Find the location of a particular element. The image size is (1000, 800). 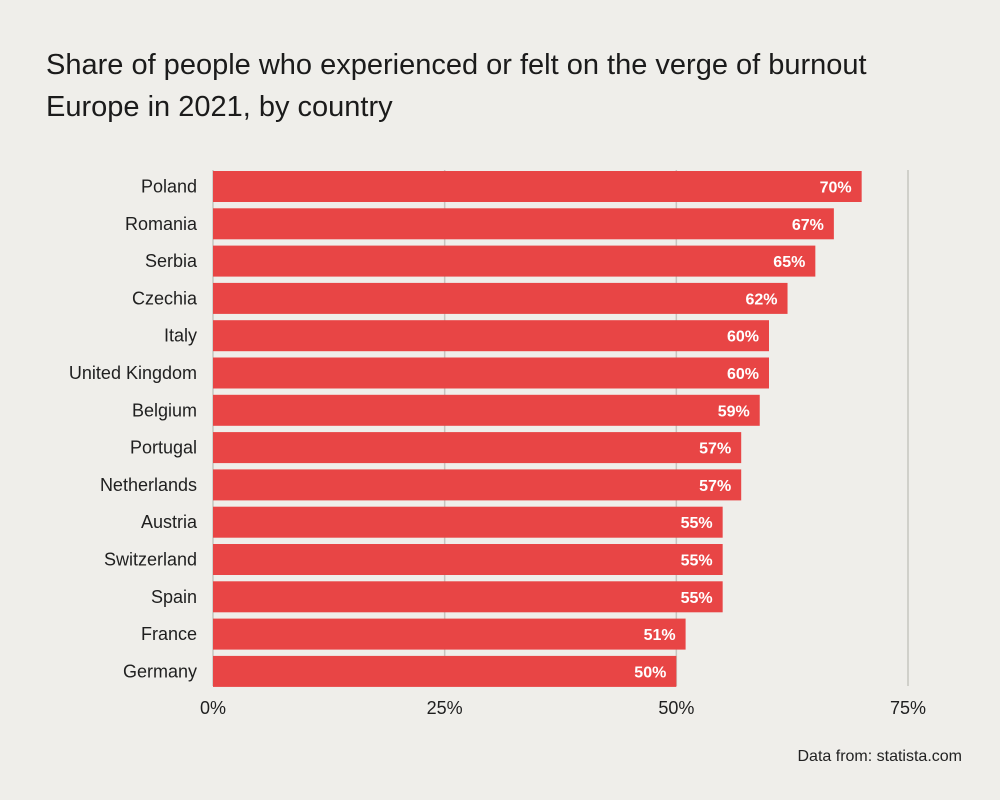

bar-belgium is located at coordinates (486, 410).